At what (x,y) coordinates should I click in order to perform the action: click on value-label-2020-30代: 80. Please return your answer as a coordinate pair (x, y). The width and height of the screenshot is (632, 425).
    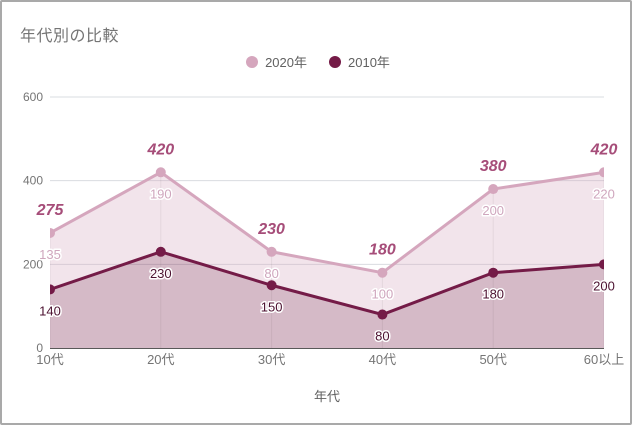
    Looking at the image, I should click on (271, 273).